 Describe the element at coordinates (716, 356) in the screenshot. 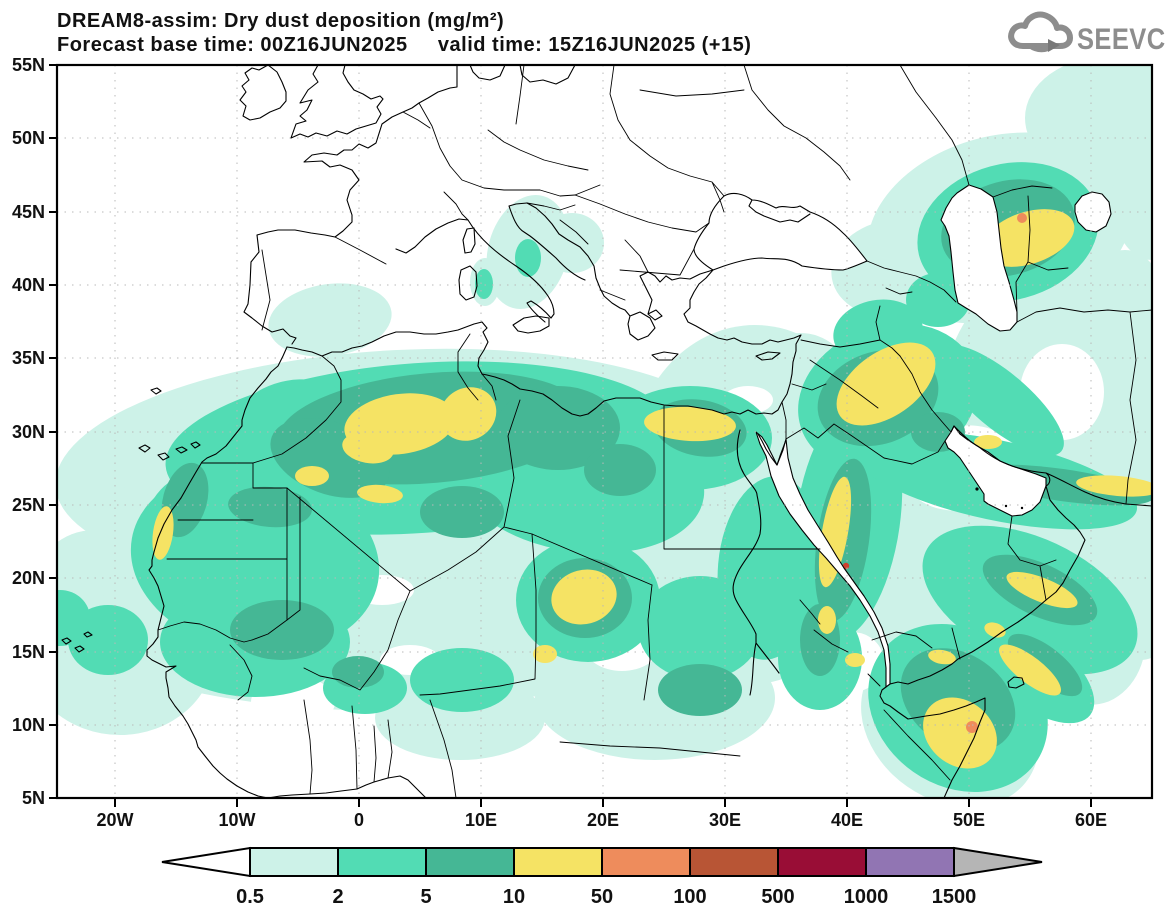

I see `coast-crete-cyprus` at that location.